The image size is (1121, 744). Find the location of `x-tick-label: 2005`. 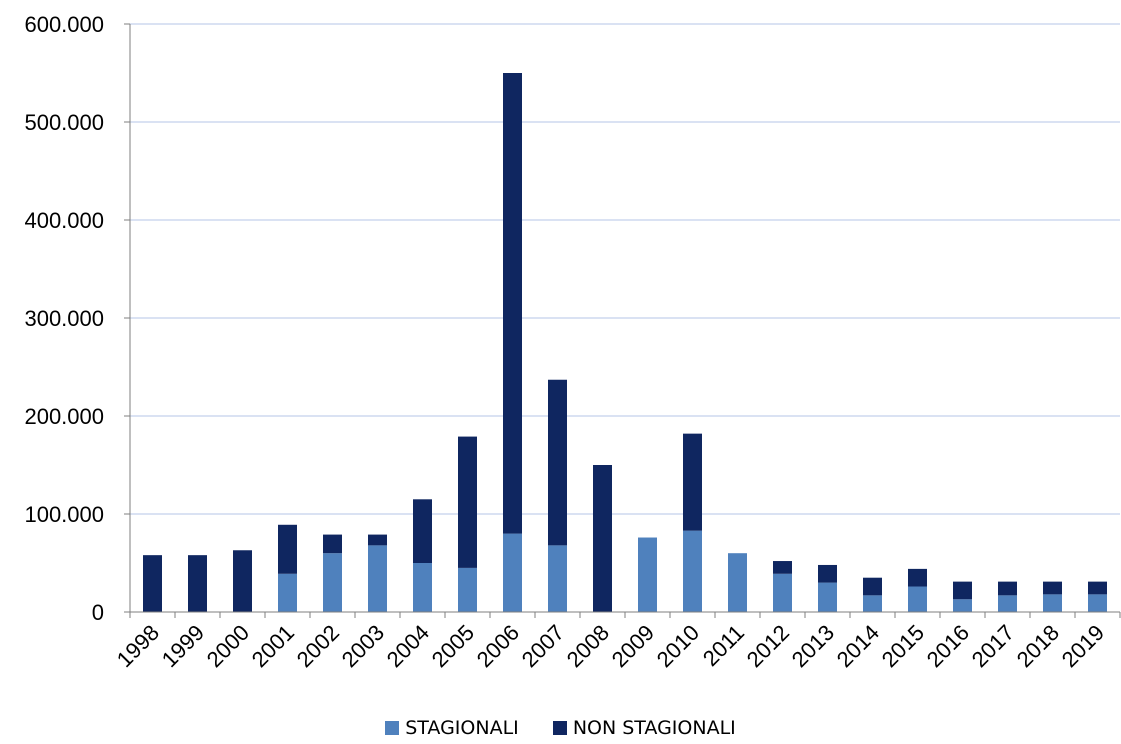

x-tick-label: 2005 is located at coordinates (453, 646).